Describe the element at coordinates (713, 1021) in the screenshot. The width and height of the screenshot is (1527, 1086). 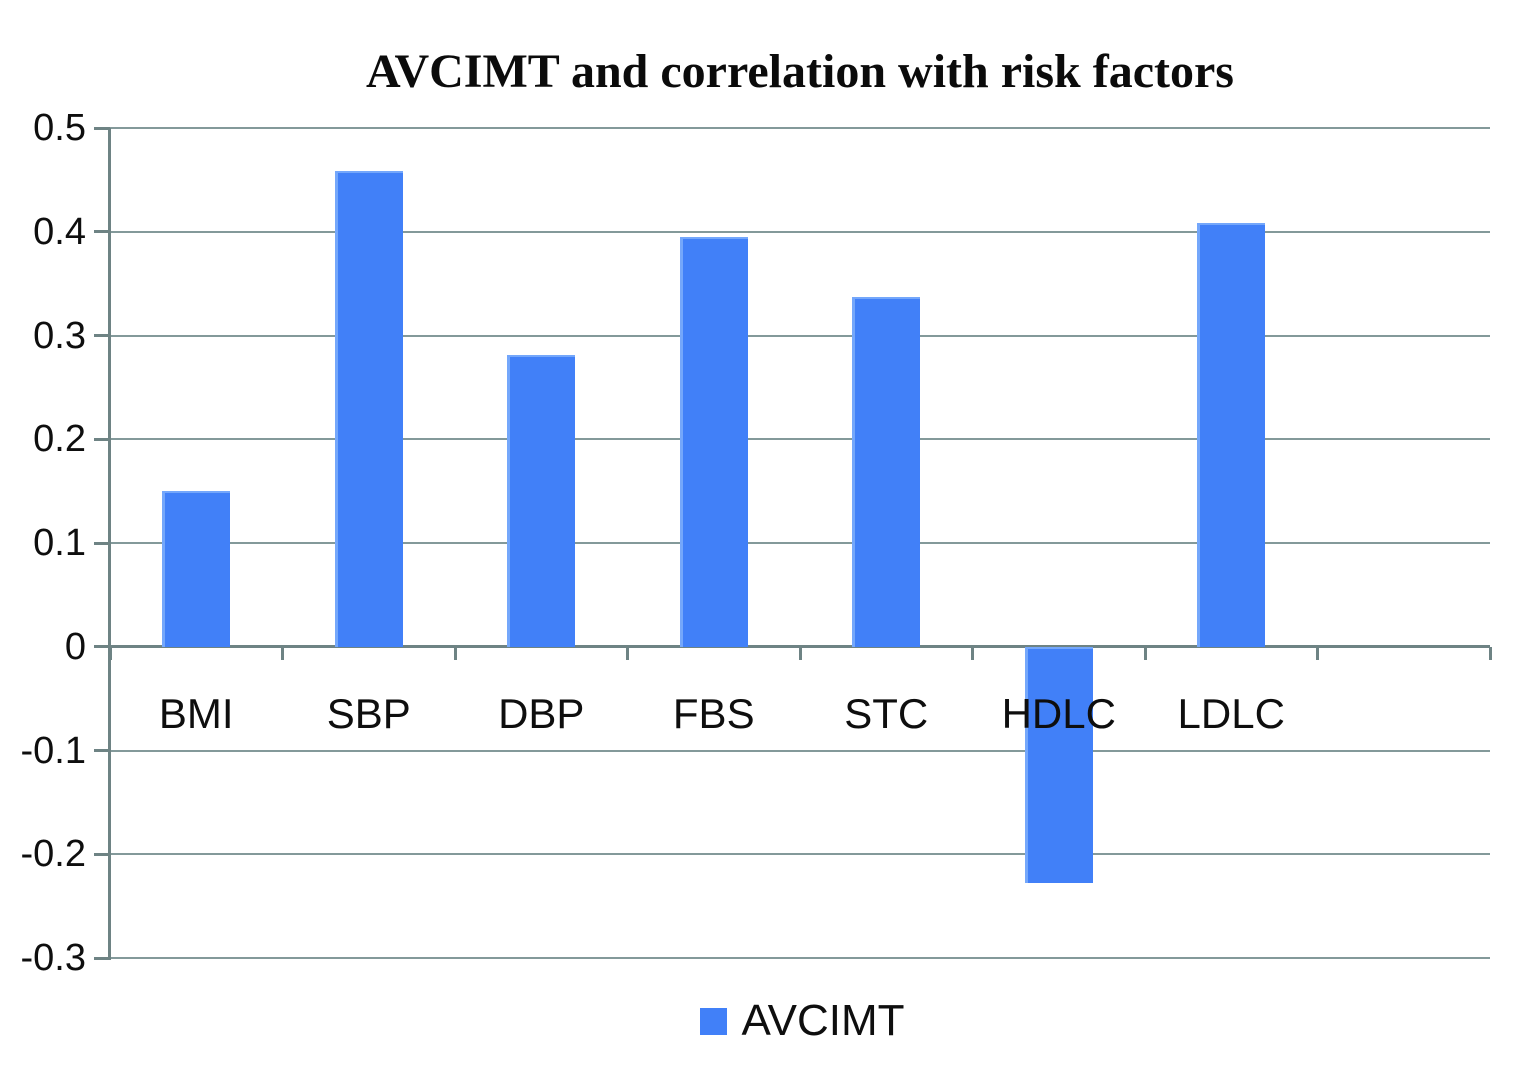
I see `legend-swatch-icon` at that location.